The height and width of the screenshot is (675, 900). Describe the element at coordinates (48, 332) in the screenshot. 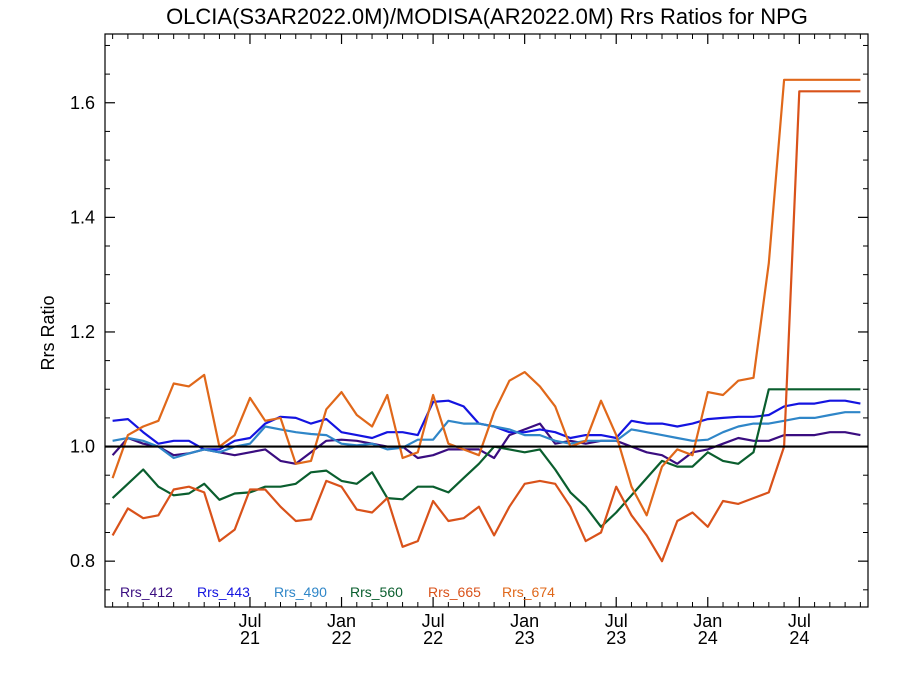

I see `y-axis-label: Rrs Ratio` at that location.